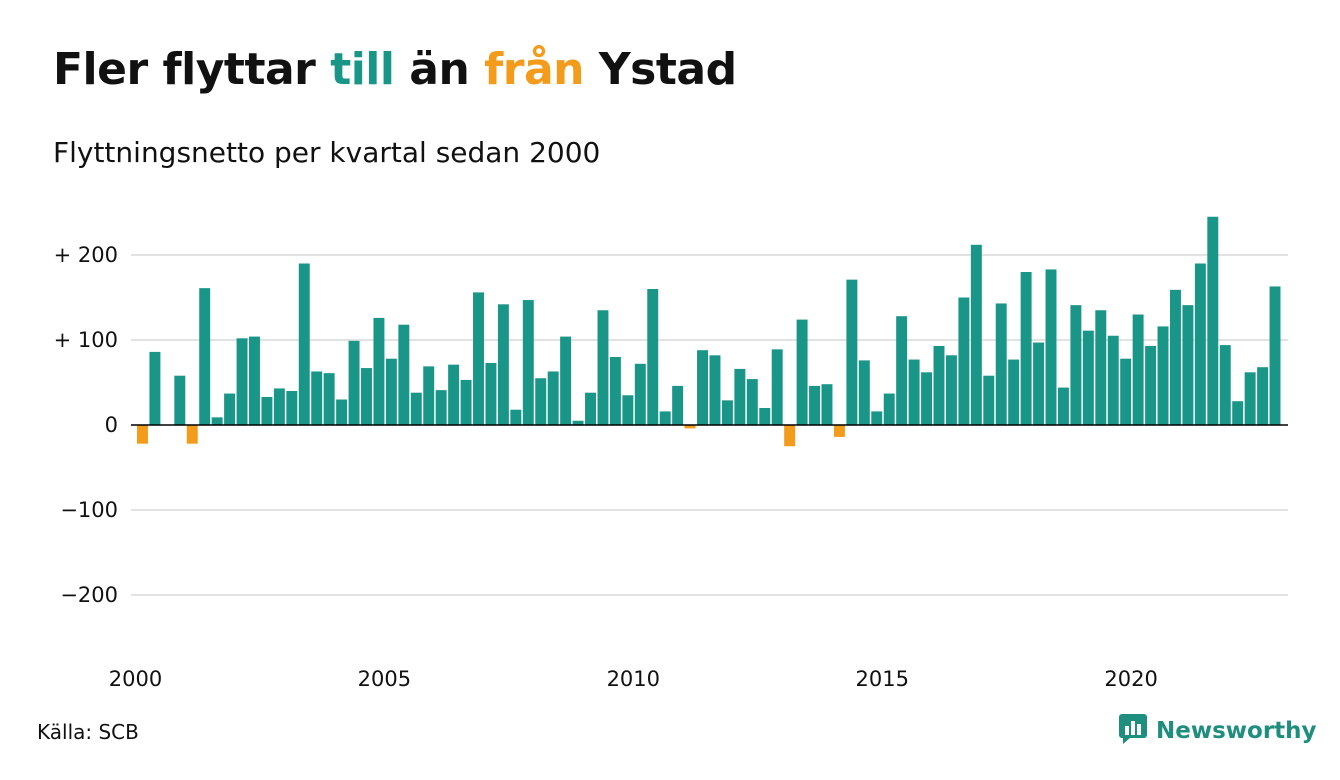 The image size is (1340, 780). Describe the element at coordinates (86, 255) in the screenshot. I see `y-tick-label: + 200` at that location.